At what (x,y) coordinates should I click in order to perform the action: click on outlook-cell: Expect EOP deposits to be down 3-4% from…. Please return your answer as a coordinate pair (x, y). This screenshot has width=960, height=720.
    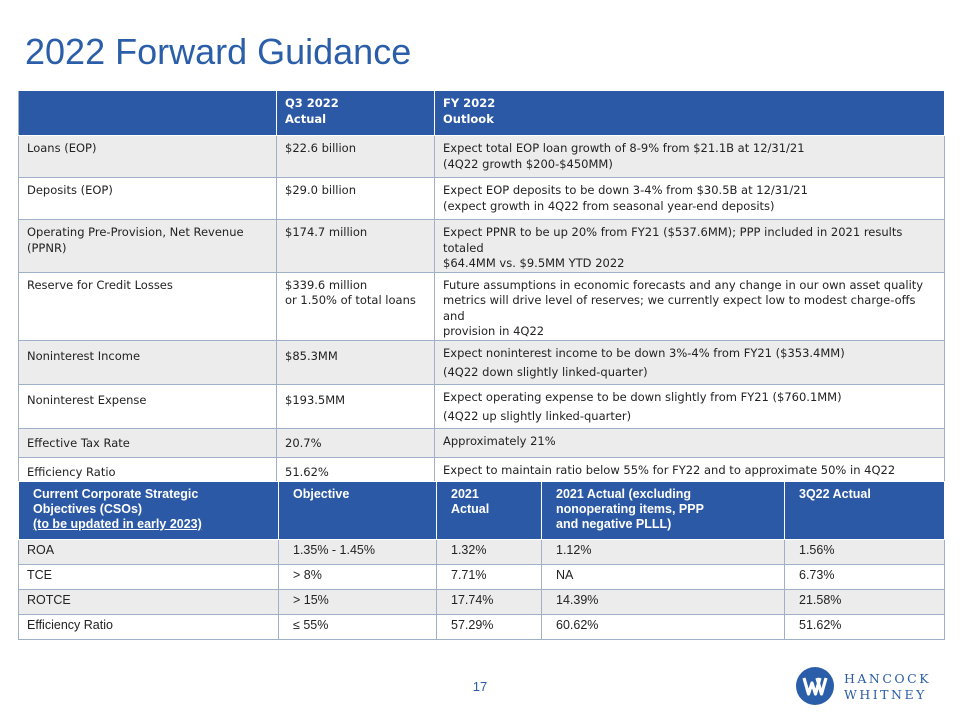
    Looking at the image, I should click on (689, 198).